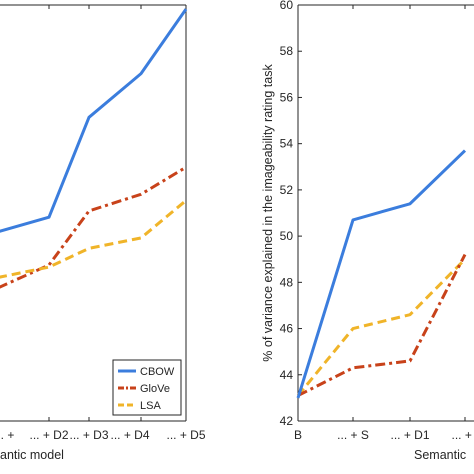 Image resolution: width=474 pixels, height=474 pixels. I want to click on left-x-axis-label: antic model, so click(32, 455).